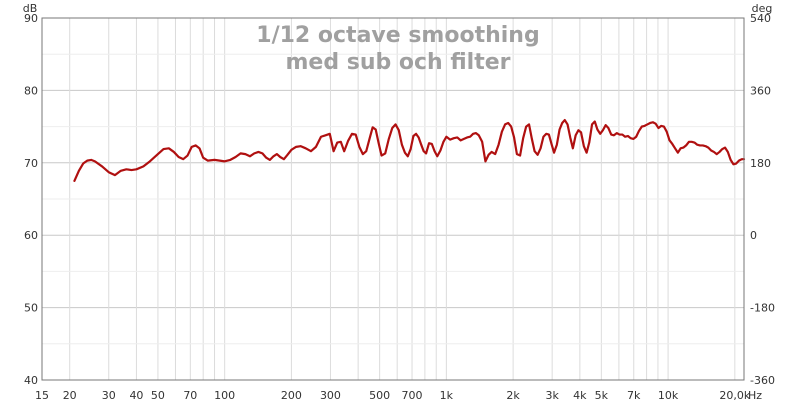 The width and height of the screenshot is (800, 405). Describe the element at coordinates (30, 8) in the screenshot. I see `left-axis-unit: dB` at that location.